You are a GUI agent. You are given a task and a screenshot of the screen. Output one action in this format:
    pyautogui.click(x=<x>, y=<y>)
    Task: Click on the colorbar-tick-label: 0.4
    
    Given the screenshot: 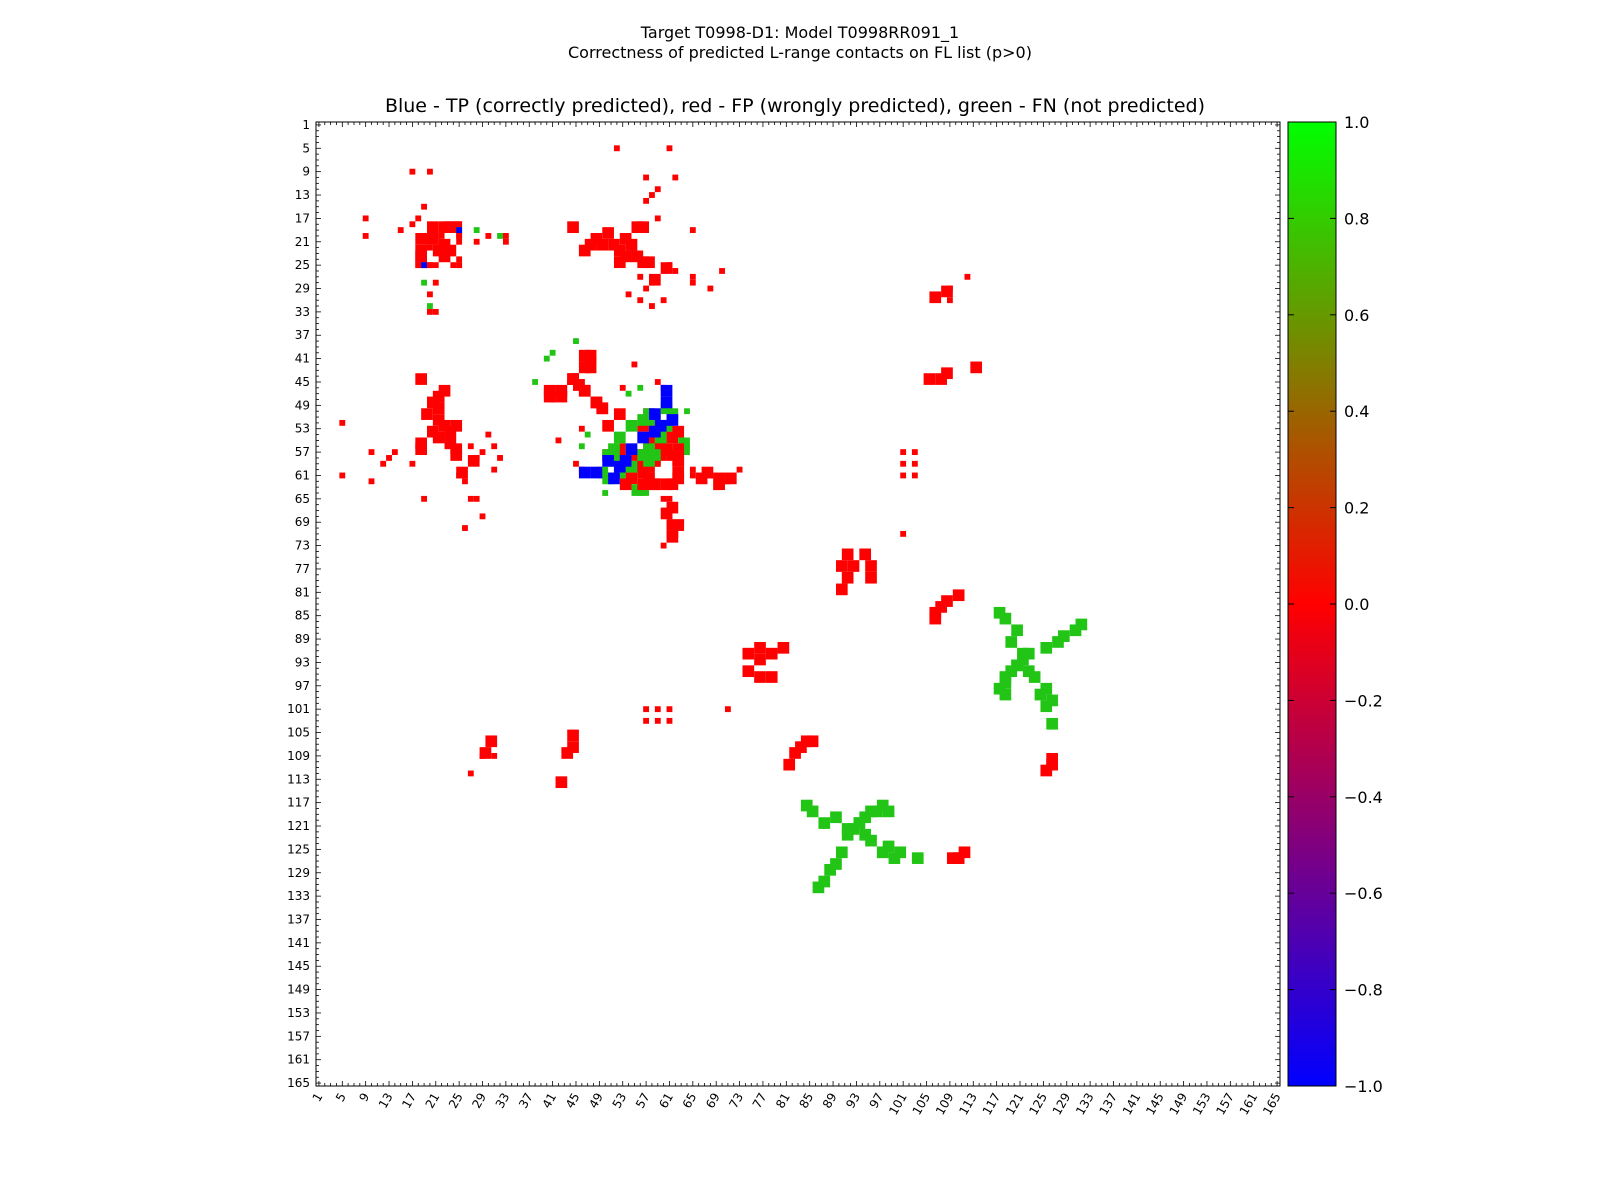 What is the action you would take?
    pyautogui.click(x=1356, y=411)
    